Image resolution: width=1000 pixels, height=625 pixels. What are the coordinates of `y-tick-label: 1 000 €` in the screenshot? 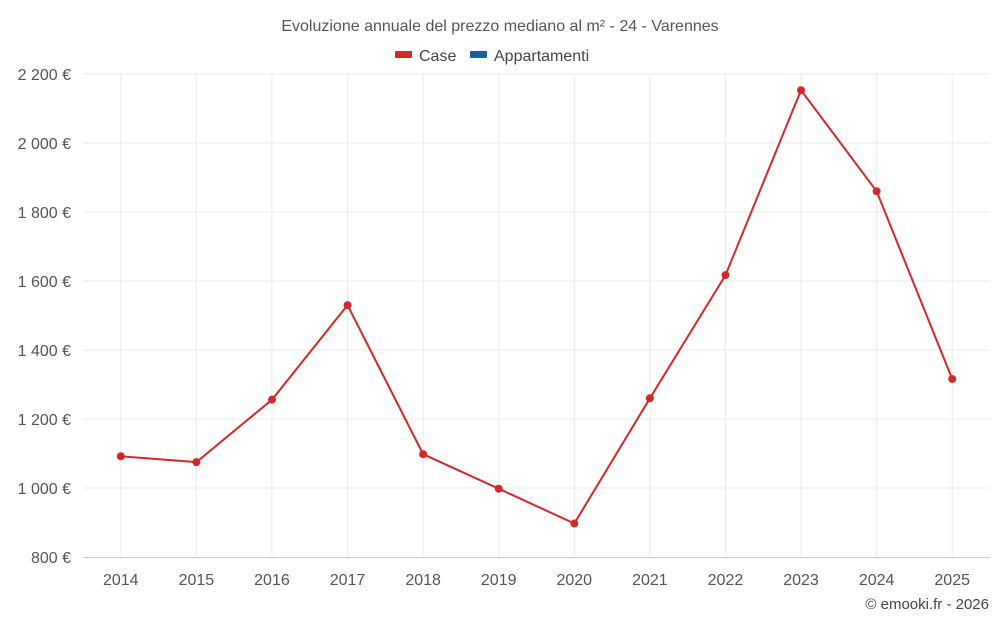 It's located at (44, 489).